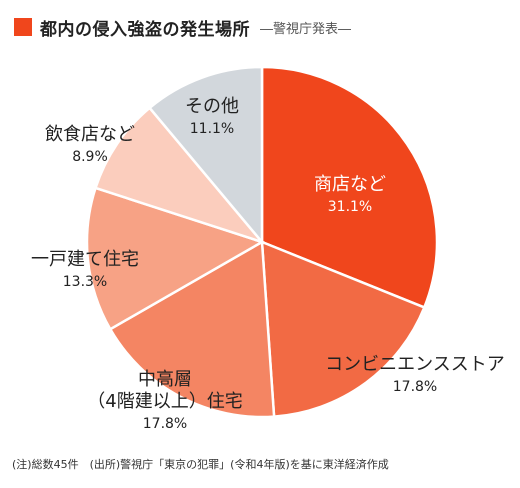 Image resolution: width=520 pixels, height=488 pixels. What do you see at coordinates (165, 379) in the screenshot?
I see `slice-label-2-line-0: 中高層` at bounding box center [165, 379].